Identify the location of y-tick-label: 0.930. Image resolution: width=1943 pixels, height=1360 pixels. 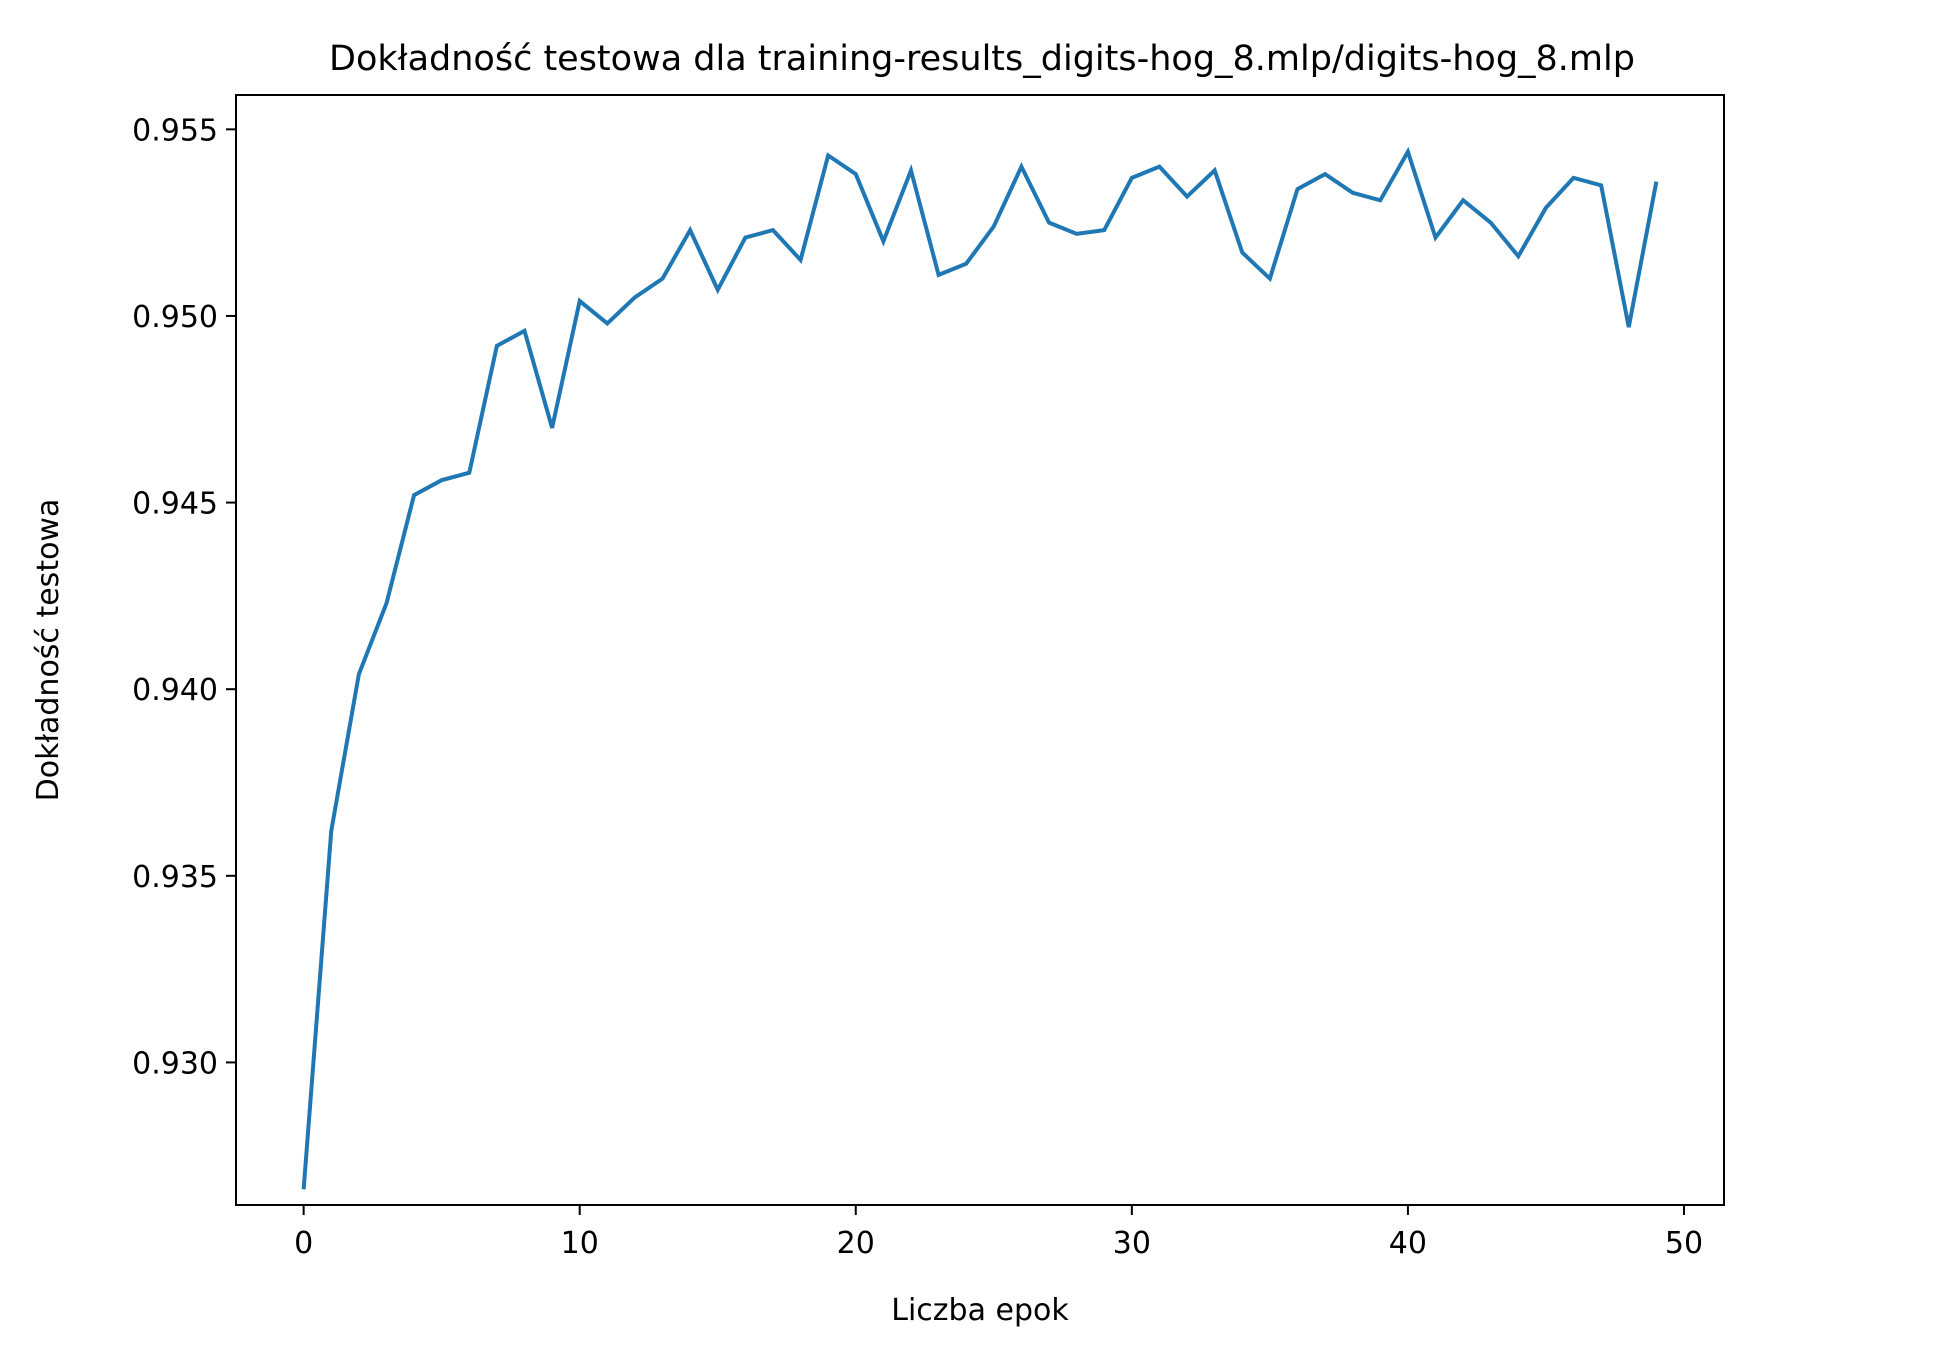
(175, 1063).